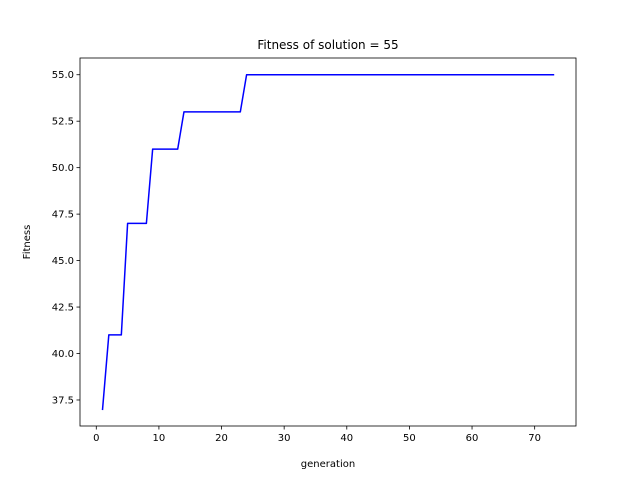 The image size is (640, 480). I want to click on x-tick-label: 20, so click(221, 438).